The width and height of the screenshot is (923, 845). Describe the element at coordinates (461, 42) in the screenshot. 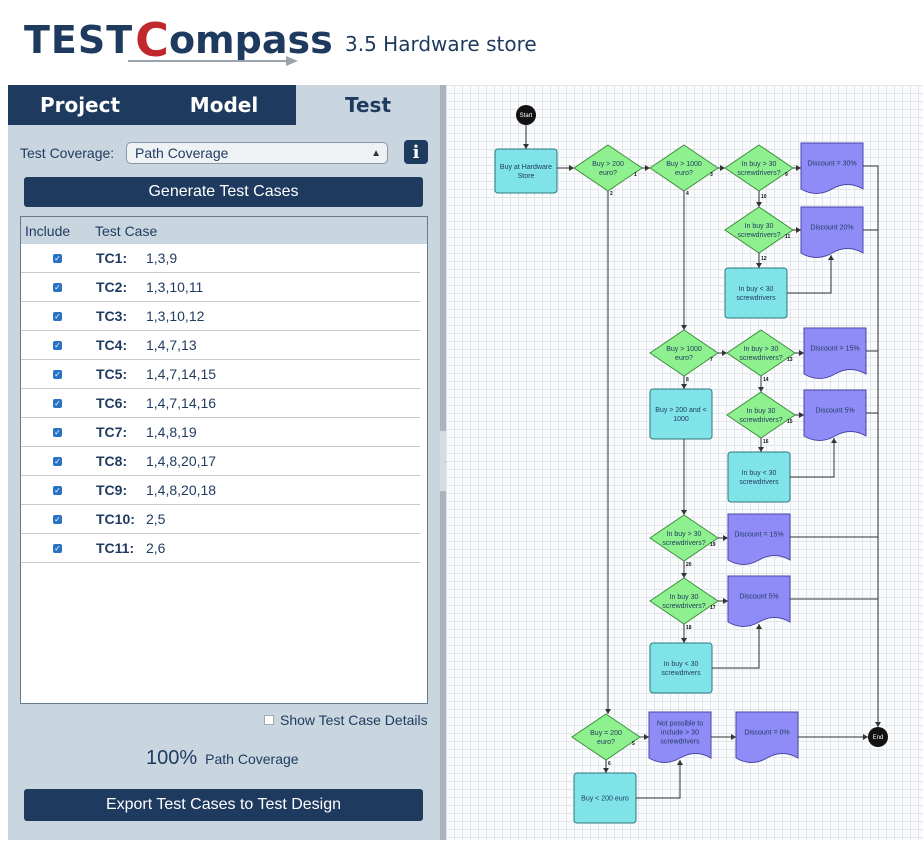

I see `header: TEST C ompass 3.5 Hardware store` at that location.